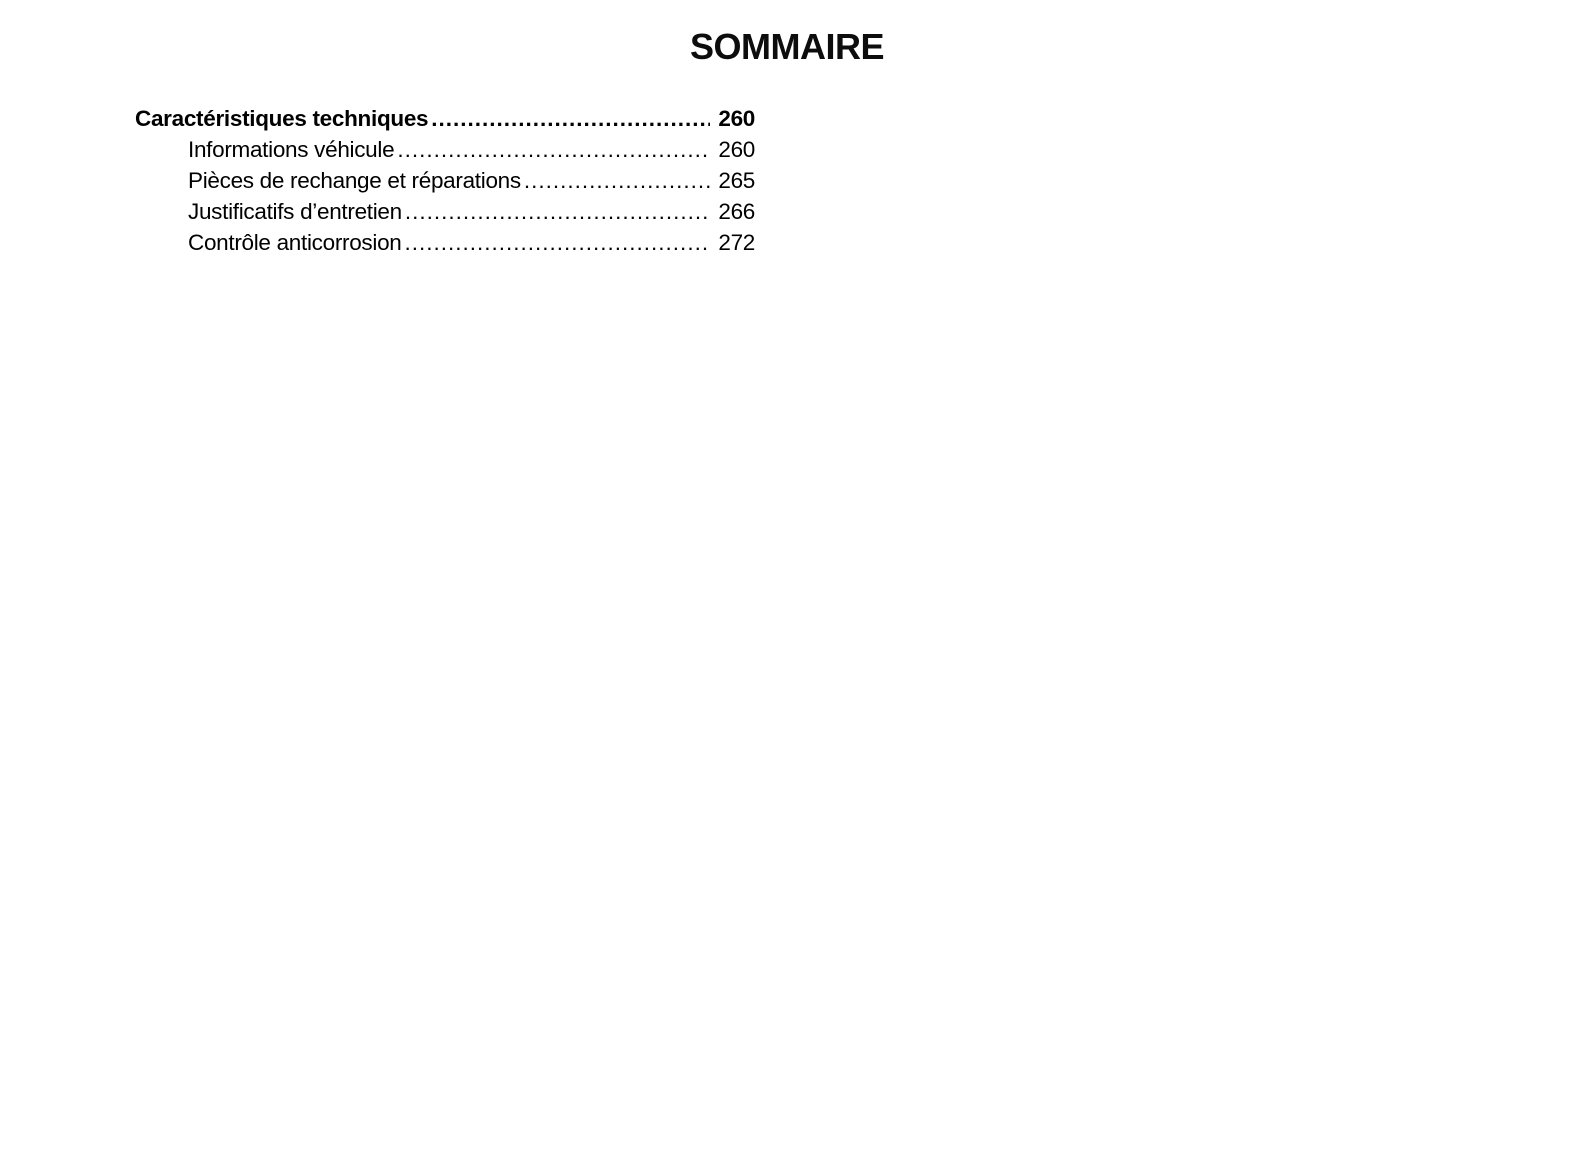  I want to click on toc-entry-label: Informations véhicule, so click(291, 149).